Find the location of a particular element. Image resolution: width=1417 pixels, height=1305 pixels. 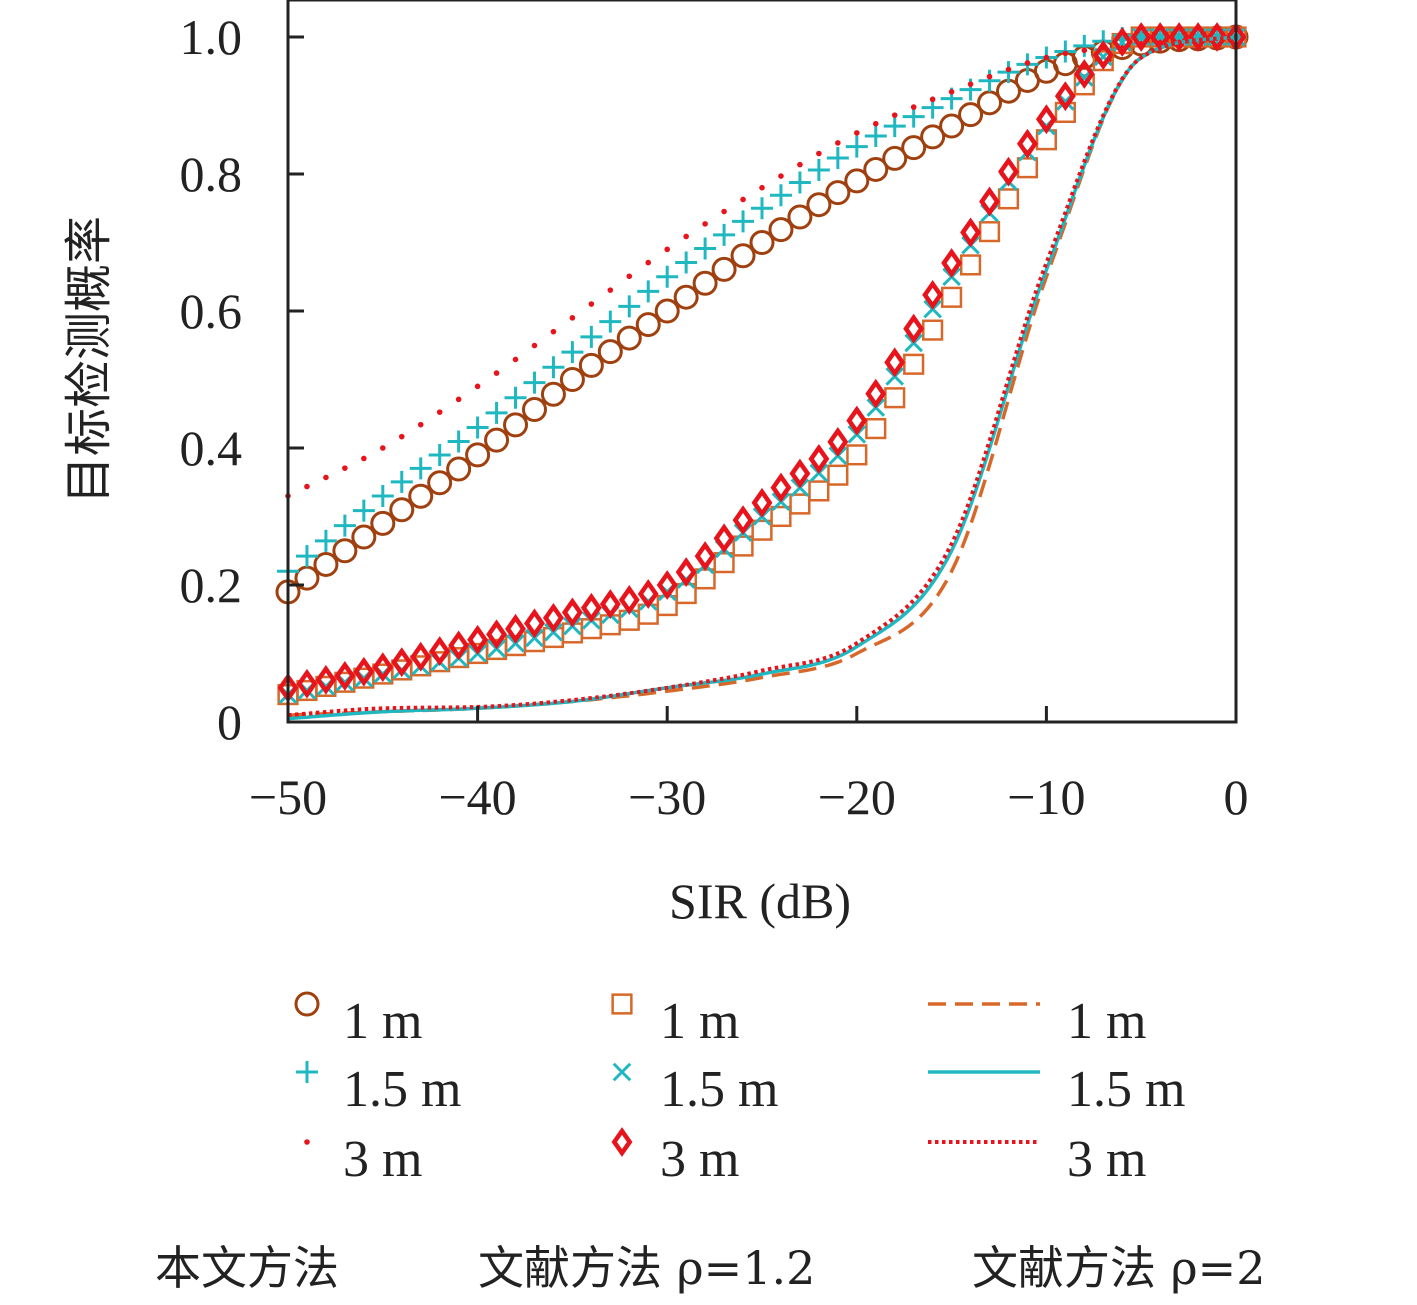

x-tick-label: −30 is located at coordinates (667, 797).